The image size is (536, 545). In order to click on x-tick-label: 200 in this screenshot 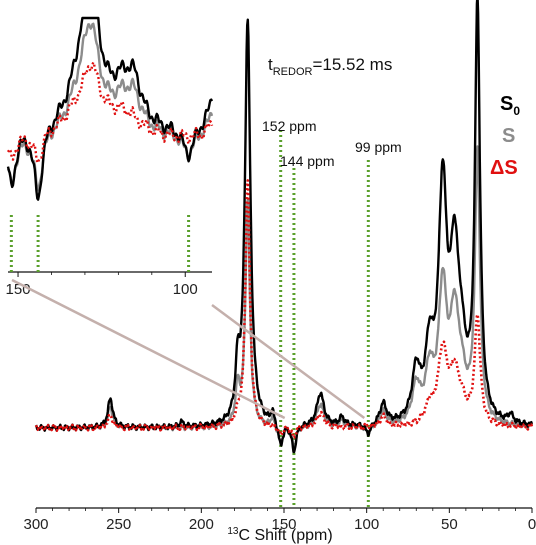, I will do `click(201, 524)`.